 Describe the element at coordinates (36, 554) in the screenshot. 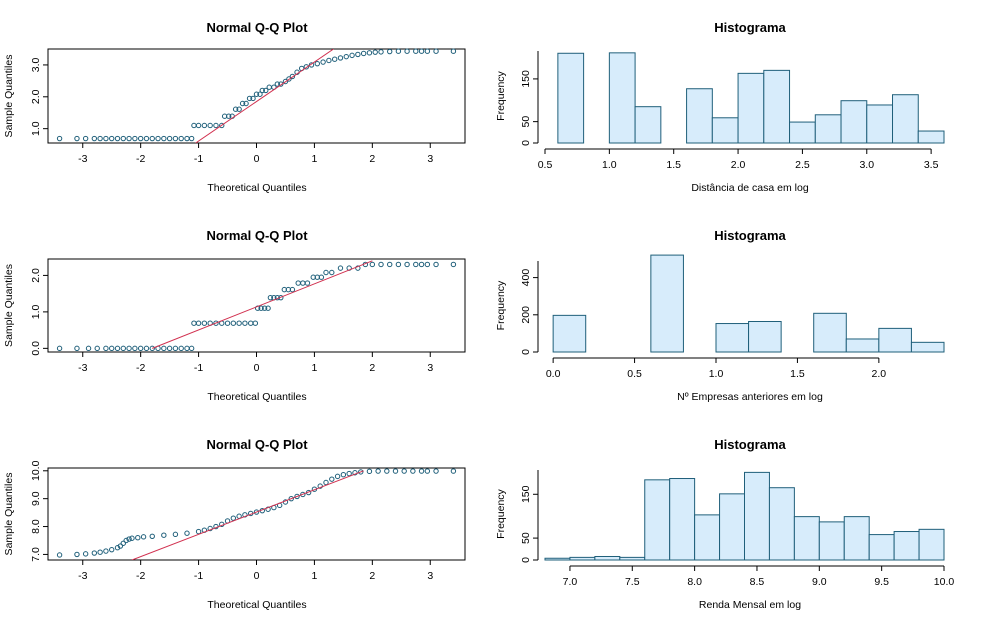

I see `y-tick-label: 7.0` at that location.